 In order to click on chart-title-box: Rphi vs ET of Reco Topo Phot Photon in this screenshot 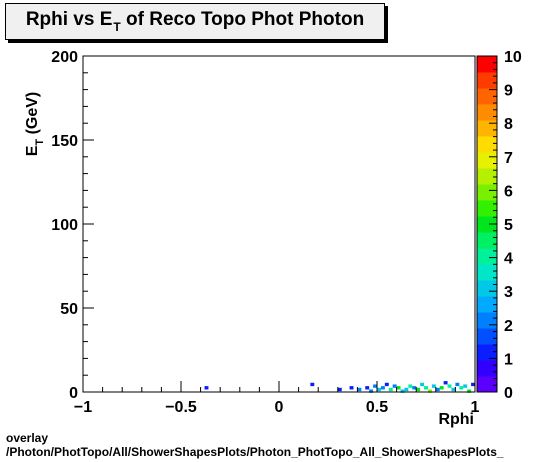, I will do `click(195, 21)`.